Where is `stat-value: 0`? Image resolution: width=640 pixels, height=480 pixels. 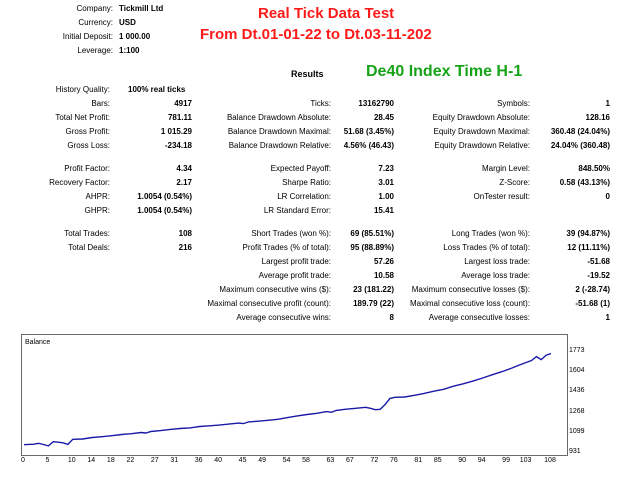
stat-value: 0 is located at coordinates (607, 196).